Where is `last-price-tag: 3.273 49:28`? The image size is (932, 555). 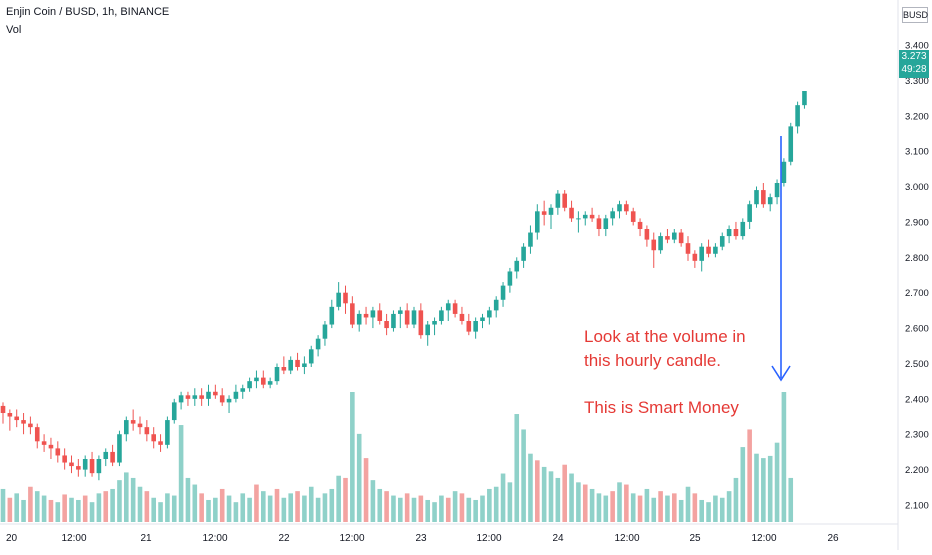 last-price-tag: 3.273 49:28 is located at coordinates (914, 64).